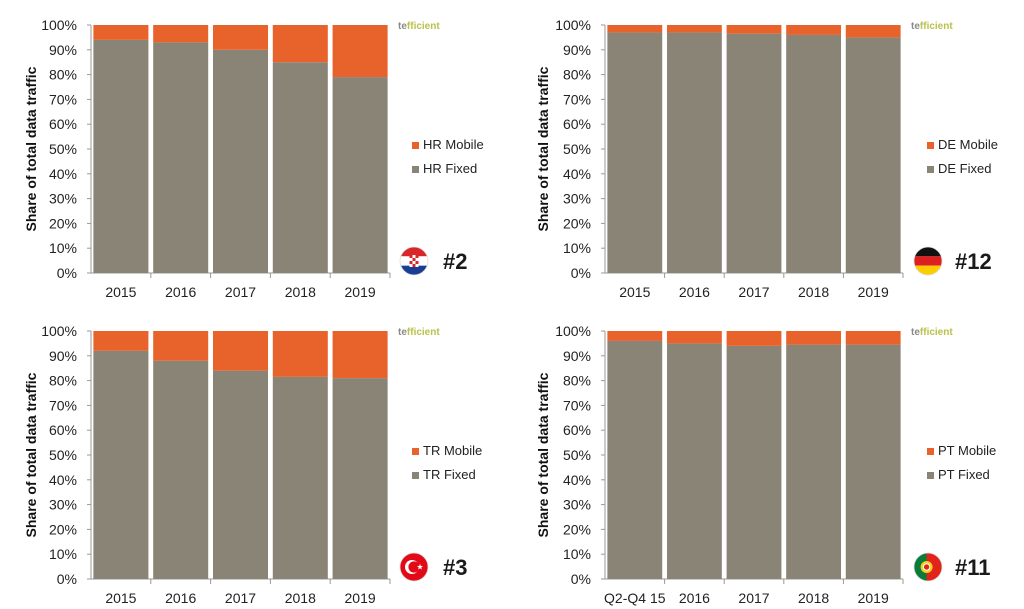 Image resolution: width=1024 pixels, height=609 pixels. Describe the element at coordinates (928, 567) in the screenshot. I see `portugal-flag-icon` at that location.